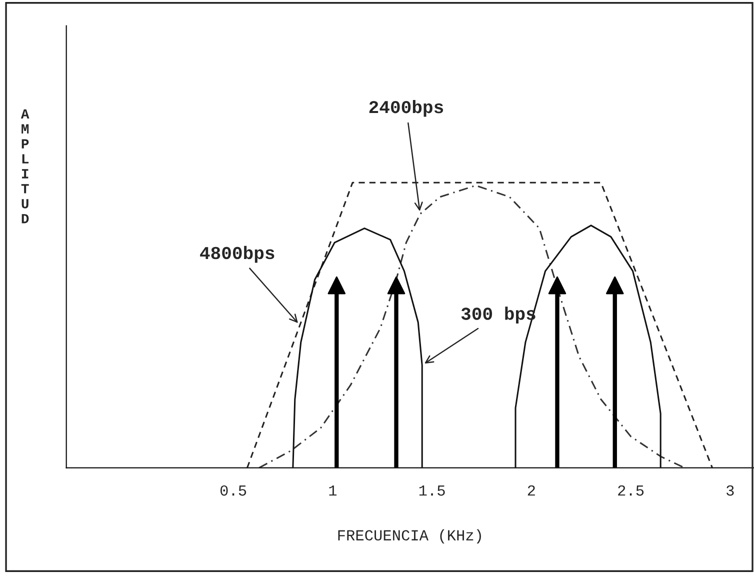 This screenshot has width=754, height=574. I want to click on text: 4800bps, so click(237, 254).